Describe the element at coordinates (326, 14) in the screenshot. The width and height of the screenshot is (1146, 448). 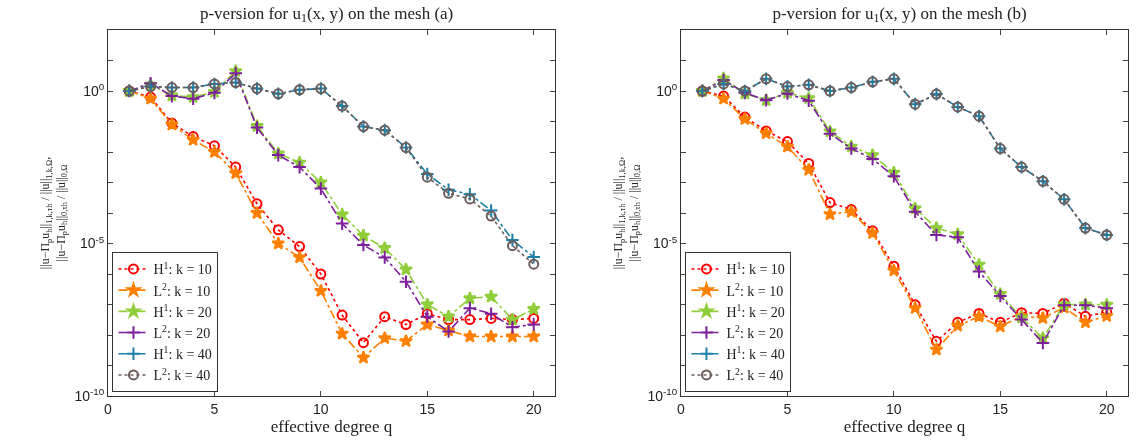
I see `chart-title: p-version for u$_{1}$(x, y) on the mesh (a)` at that location.